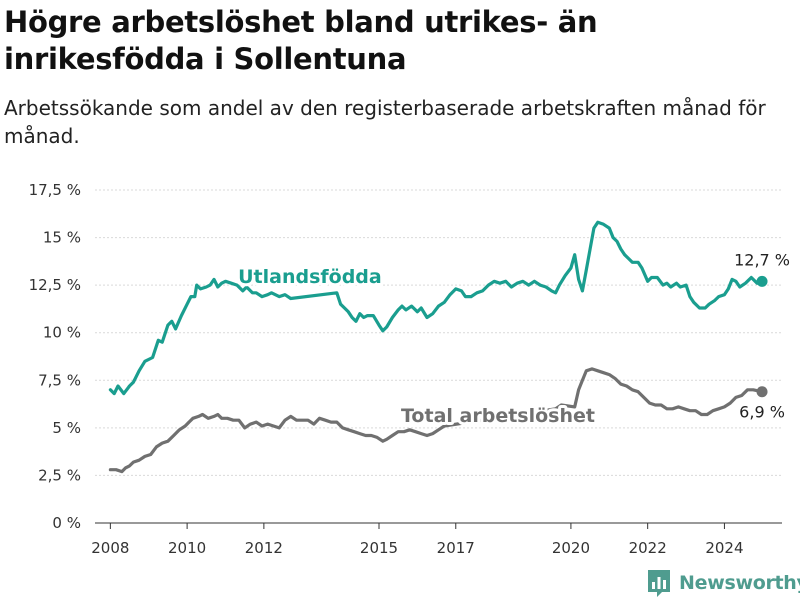  What do you see at coordinates (739, 583) in the screenshot?
I see `brand-name: Newsworthy` at bounding box center [739, 583].